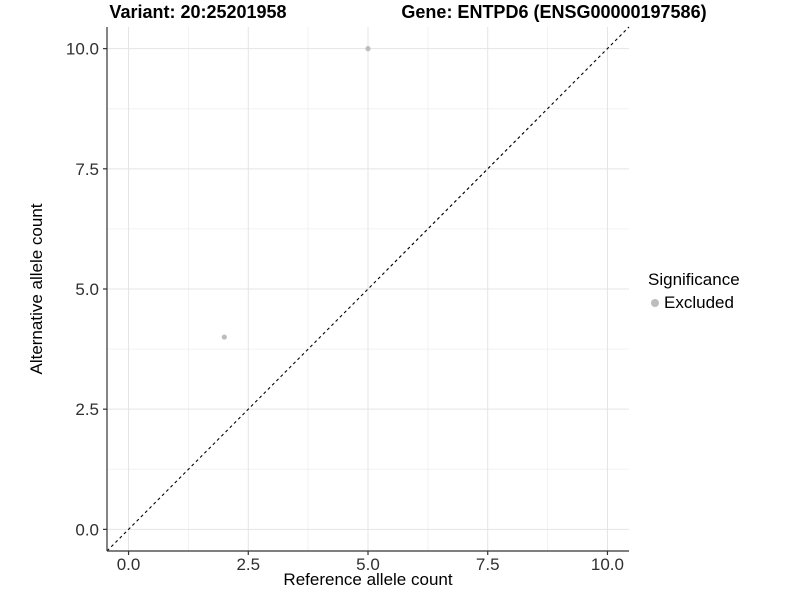 This screenshot has width=800, height=600. I want to click on legend-item-label: Excluded, so click(699, 302).